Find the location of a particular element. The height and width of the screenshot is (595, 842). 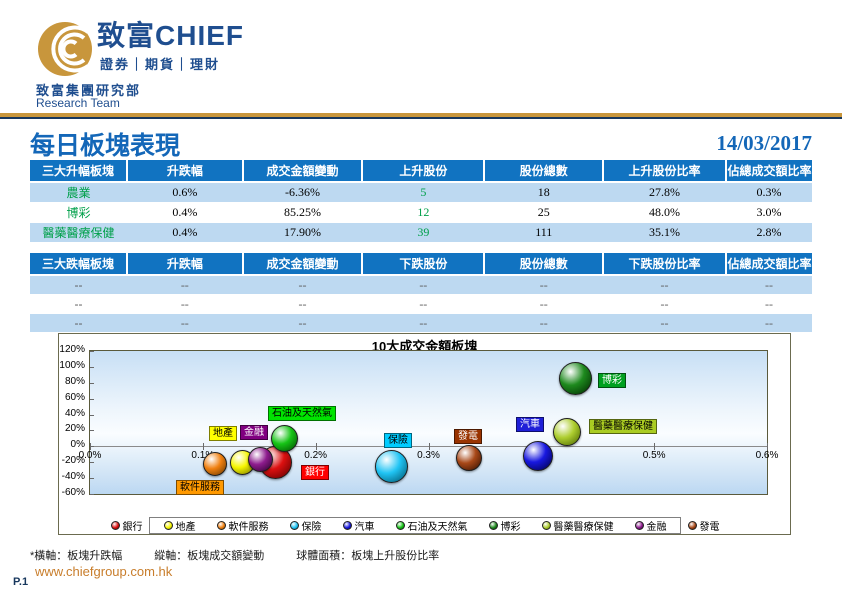

y-axis-tick-label: 0% is located at coordinates (77, 445).